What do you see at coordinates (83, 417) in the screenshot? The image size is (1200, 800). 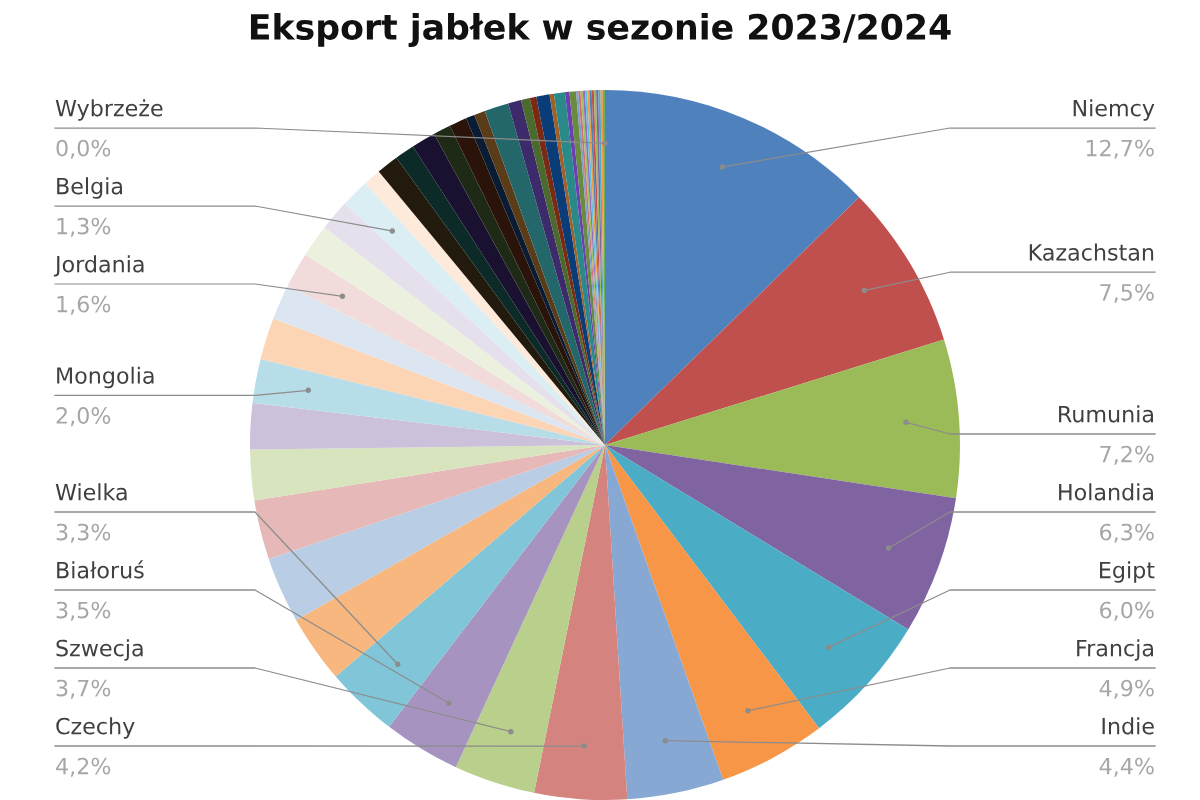 I see `data-label: 2,0%` at bounding box center [83, 417].